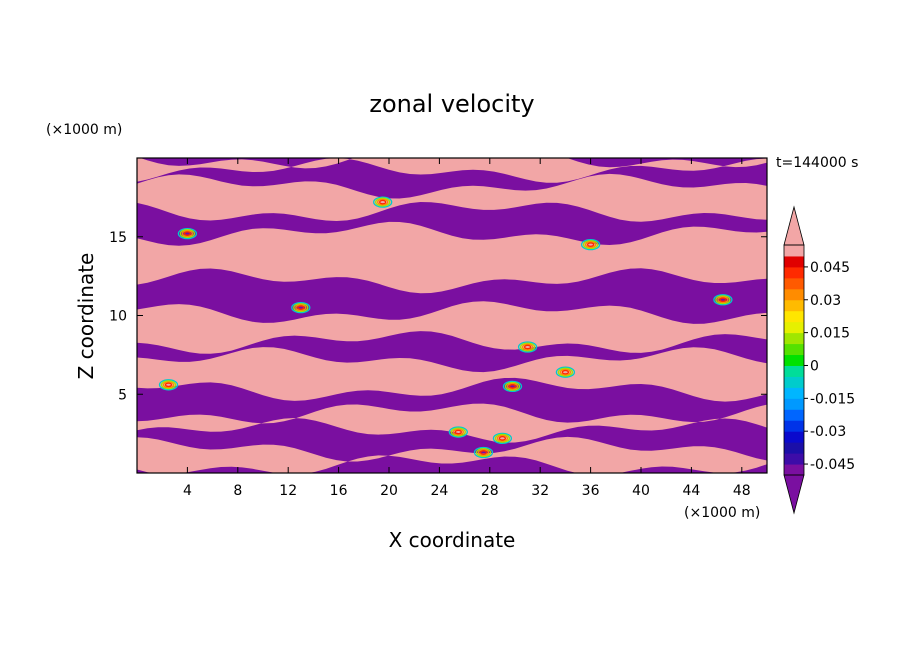  I want to click on colorbar-top-arrow, so click(794, 225).